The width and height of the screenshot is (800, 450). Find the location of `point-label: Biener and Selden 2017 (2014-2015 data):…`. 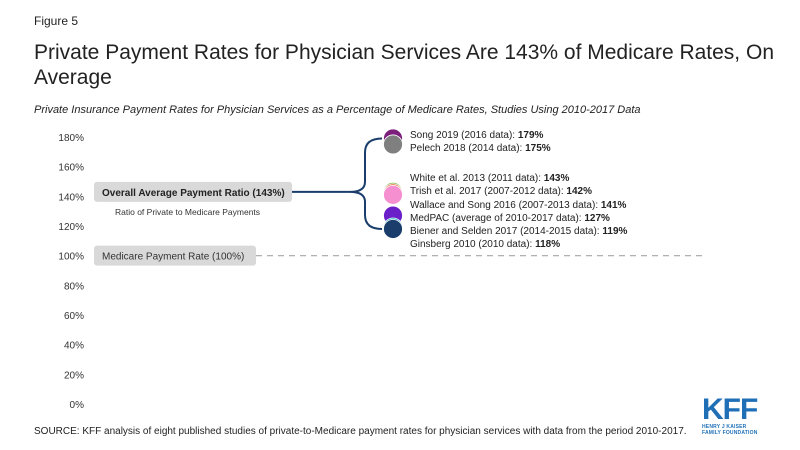

point-label: Biener and Selden 2017 (2014-2015 data):… is located at coordinates (519, 231).